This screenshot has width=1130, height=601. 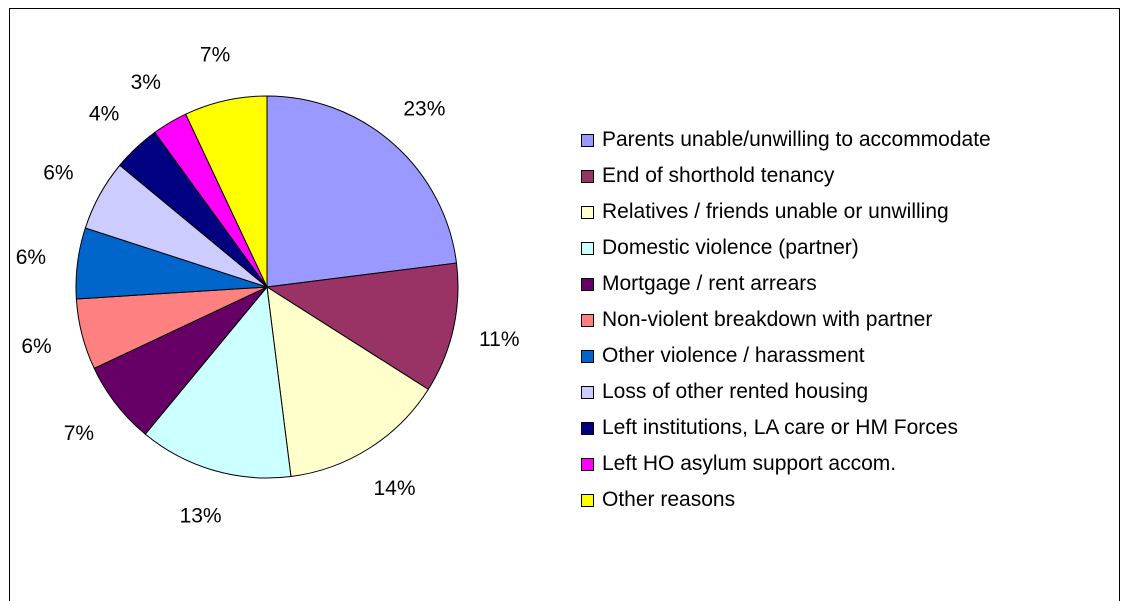 What do you see at coordinates (394, 488) in the screenshot?
I see `slice-percent-label: 14%` at bounding box center [394, 488].